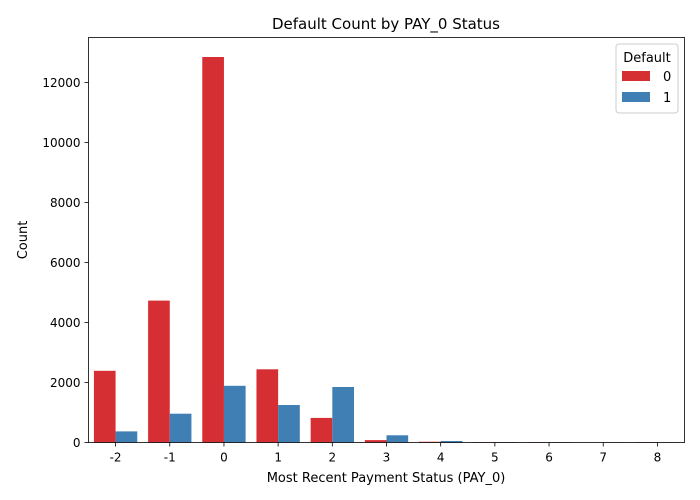 Image resolution: width=700 pixels, height=500 pixels. I want to click on x-ticks: -2 -1 0 1 2 3 4 5 6 7 8, so click(386, 453).